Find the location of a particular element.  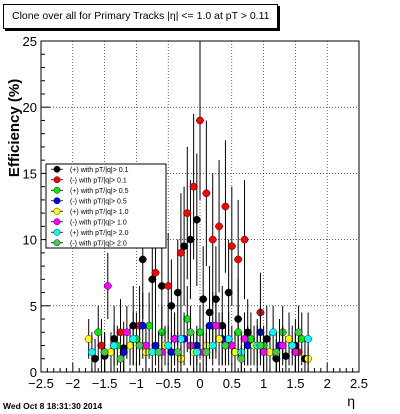

y-tick-label: 15 is located at coordinates (30, 173).